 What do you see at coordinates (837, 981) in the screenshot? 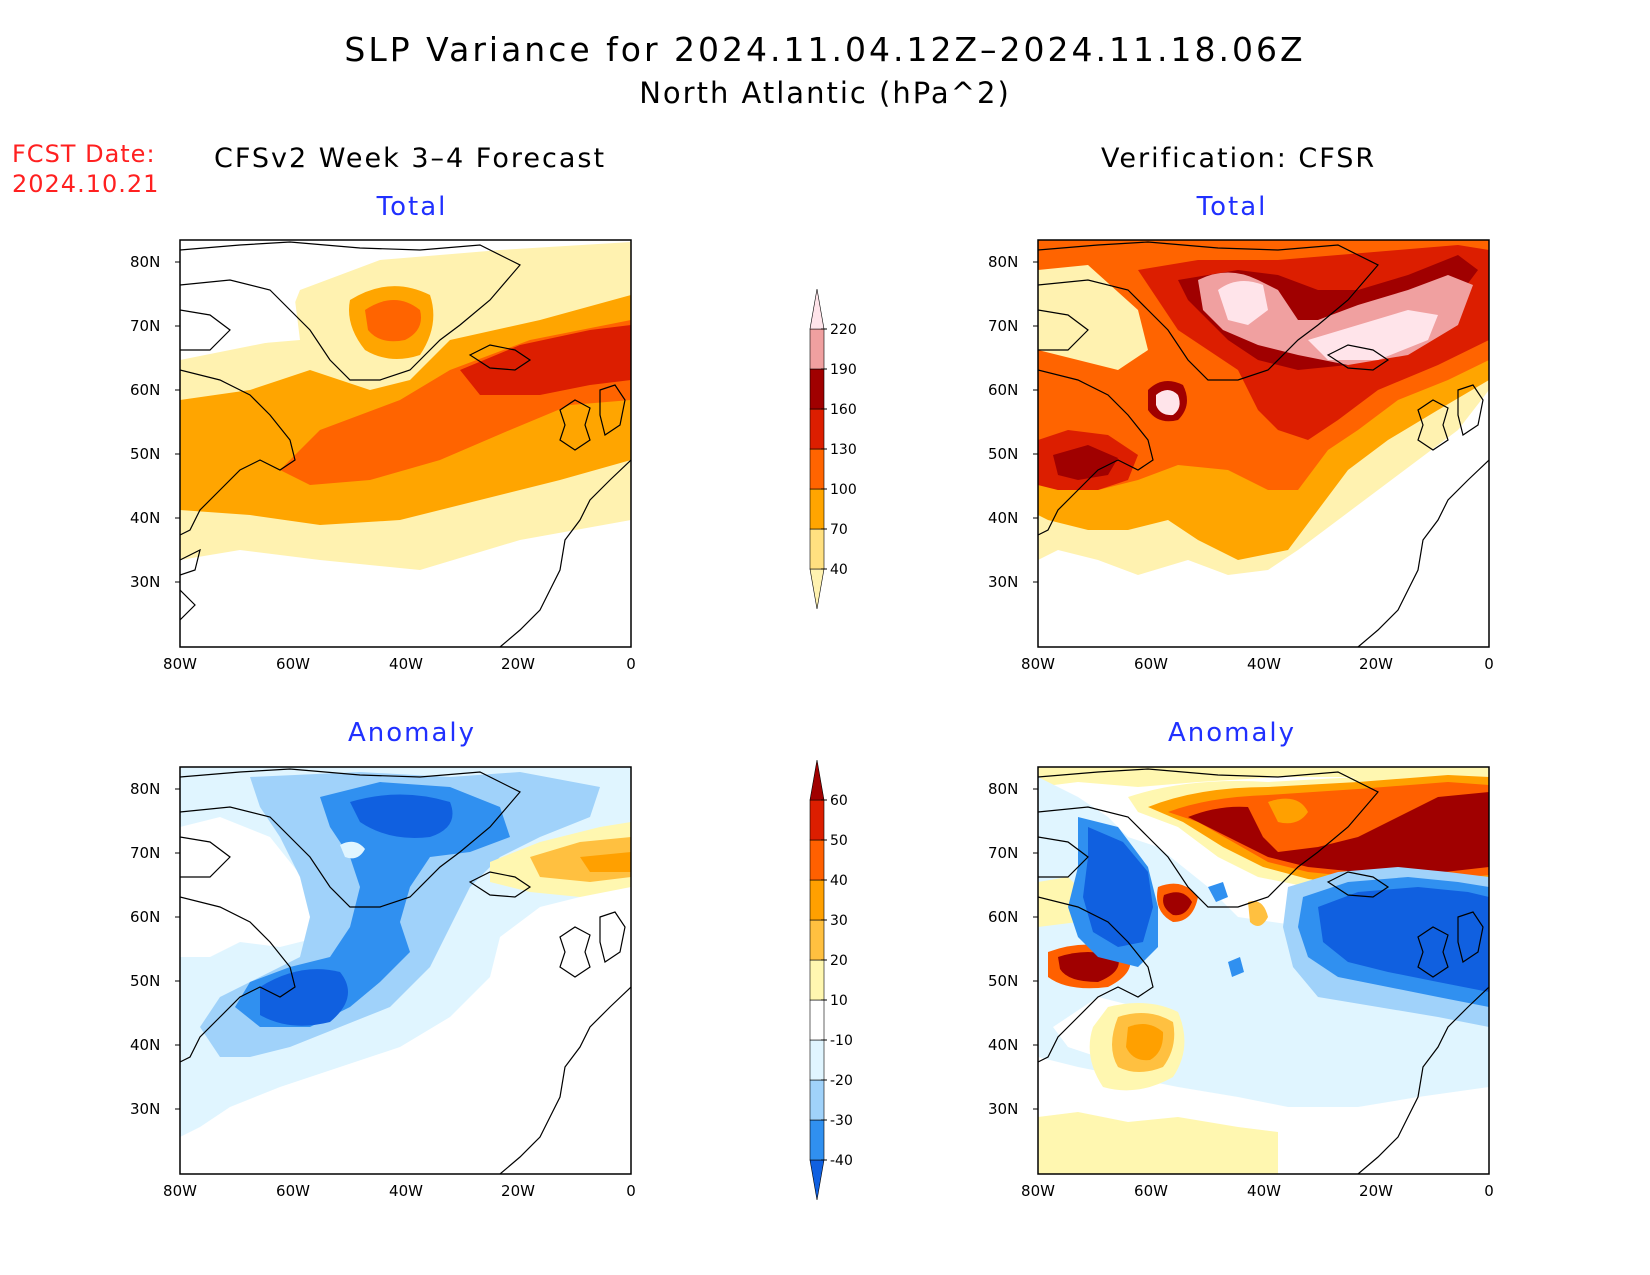
I see `anomaly-colorbar-labels: -40 -30 -20 -10 10 20 30 40 50 60` at bounding box center [837, 981].